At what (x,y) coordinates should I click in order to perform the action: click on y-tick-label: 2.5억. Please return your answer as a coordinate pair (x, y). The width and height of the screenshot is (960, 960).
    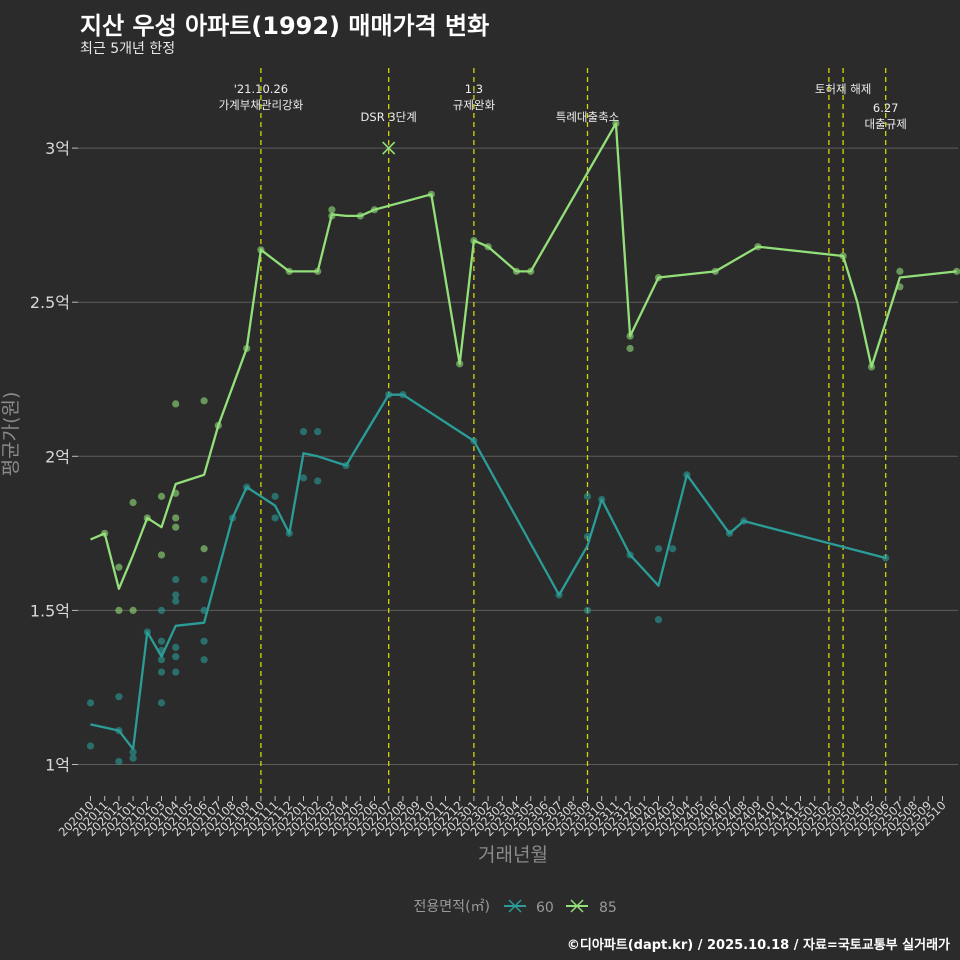
    Looking at the image, I should click on (50, 302).